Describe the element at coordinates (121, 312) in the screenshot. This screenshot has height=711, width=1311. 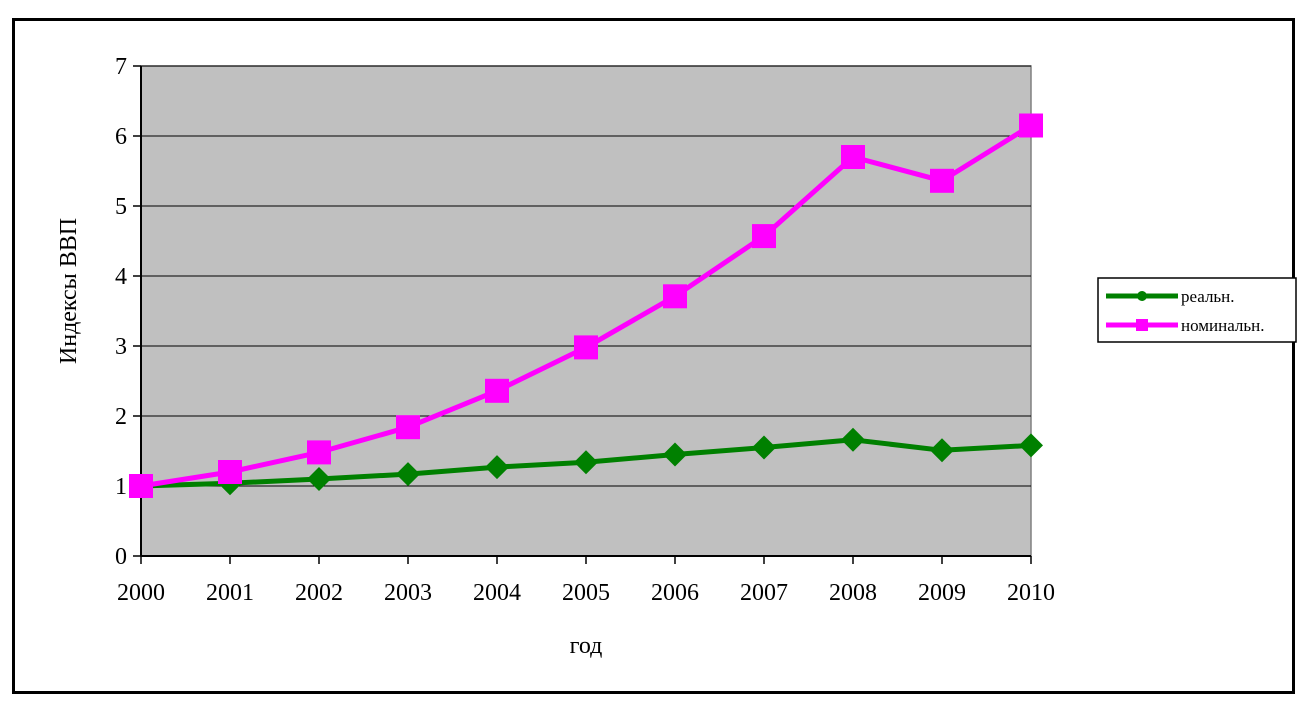
I see `y-tick-labels: 0 1 2 3 4 5 6 7` at that location.